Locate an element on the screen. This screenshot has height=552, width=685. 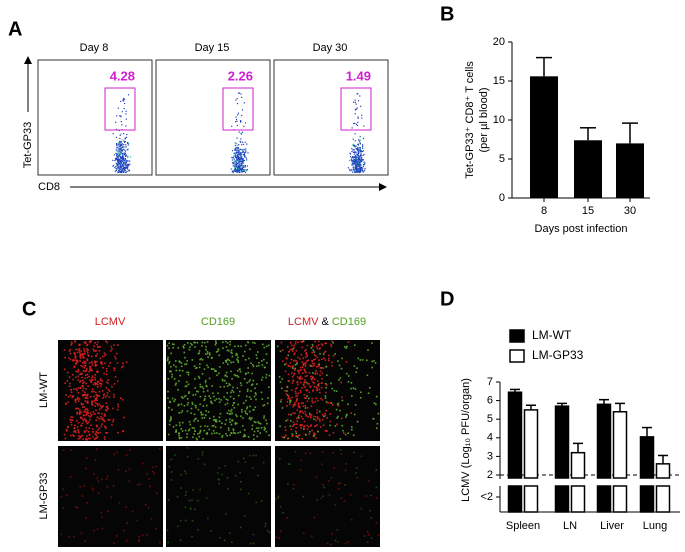
bar-stub is located at coordinates (647, 499).